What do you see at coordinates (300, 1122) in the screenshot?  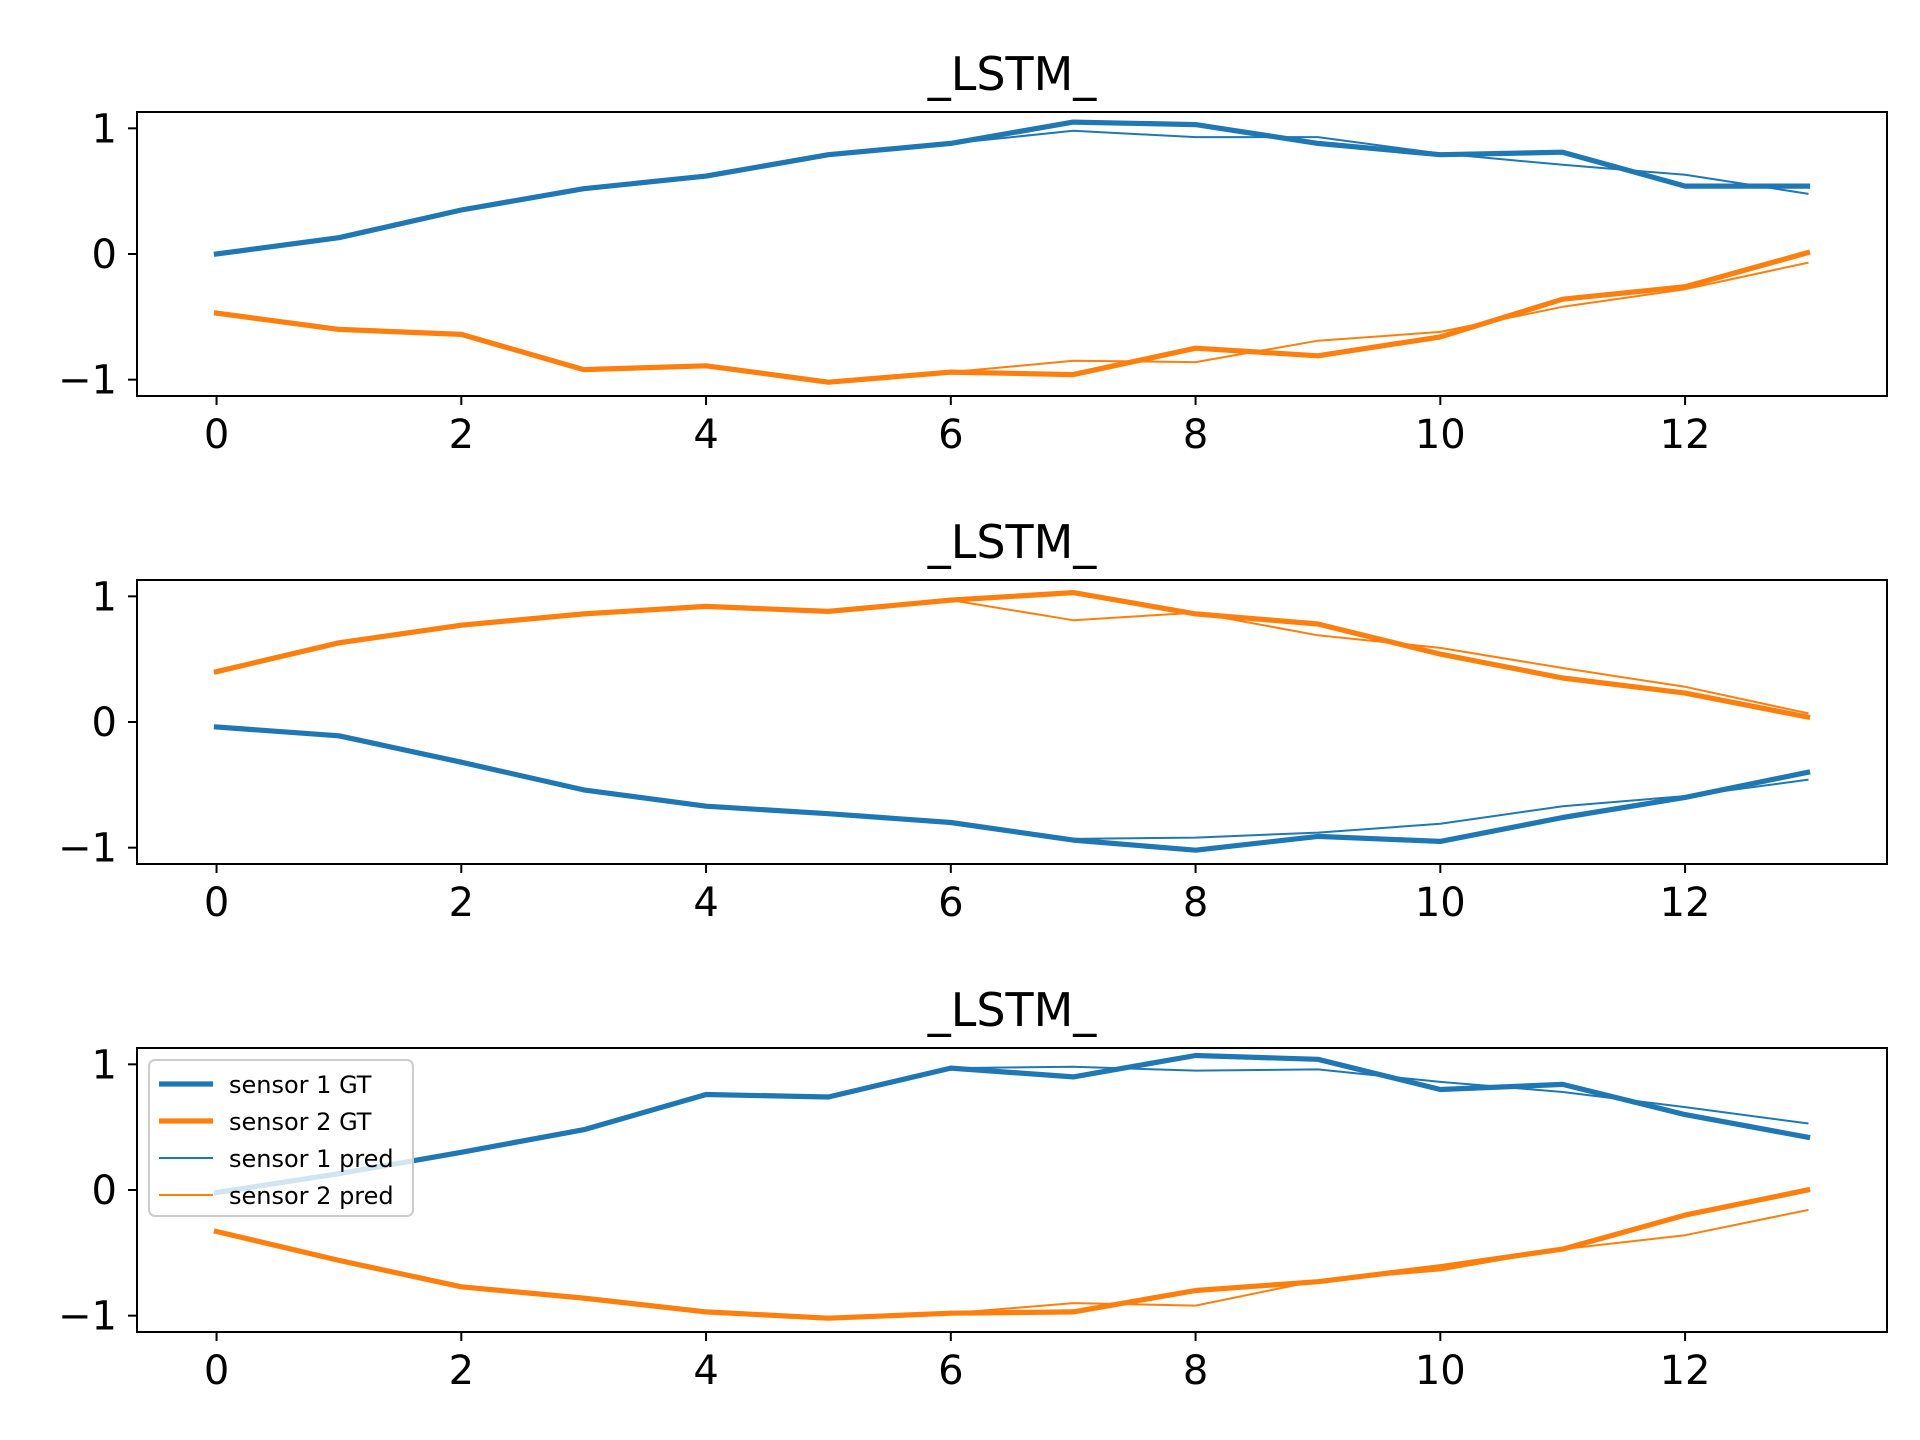 I see `legend-label-s2gt: sensor 2 GT` at bounding box center [300, 1122].